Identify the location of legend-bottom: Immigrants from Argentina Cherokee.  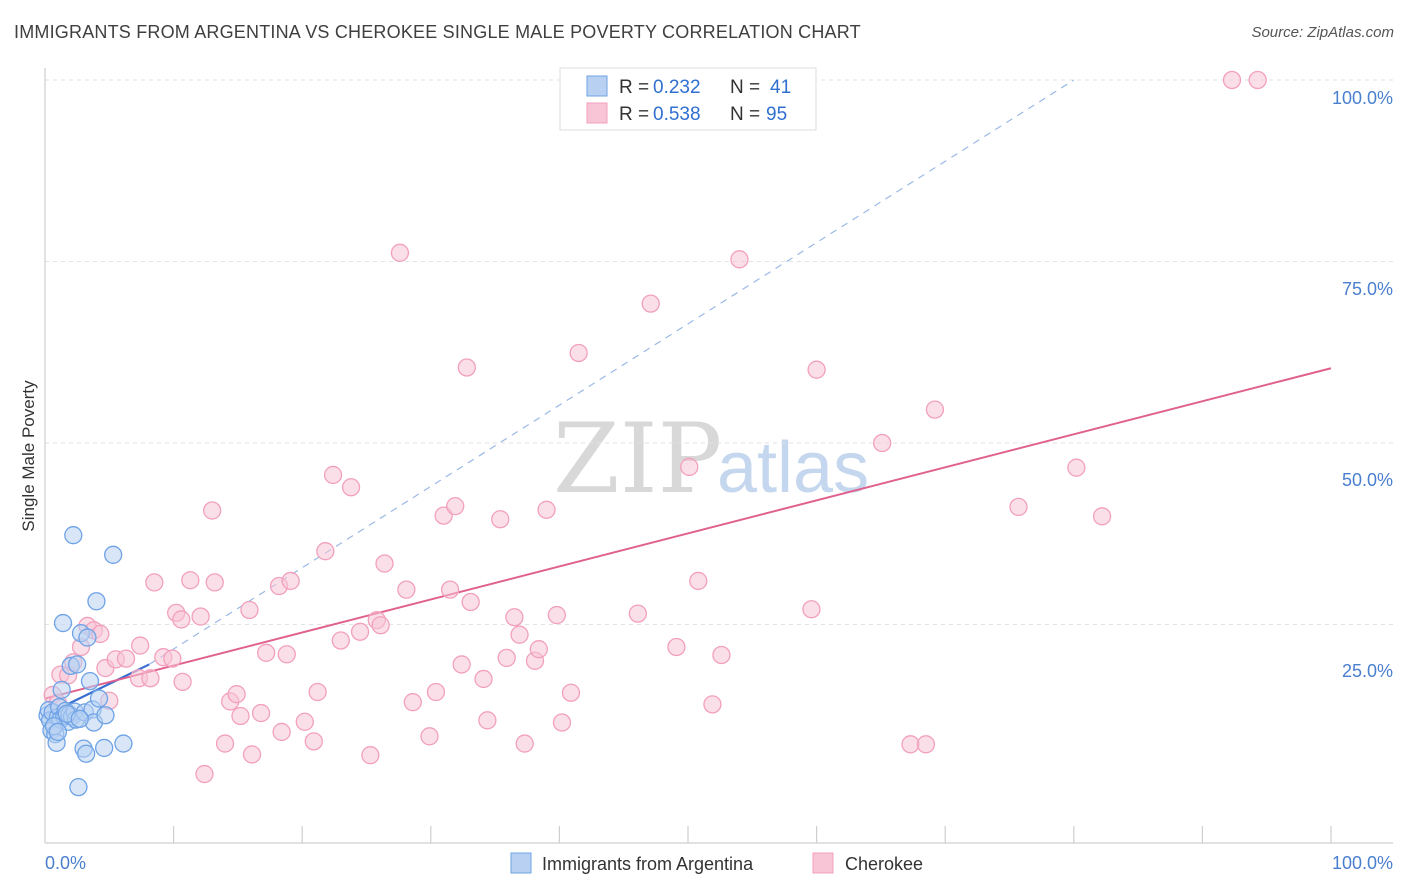
(716, 863).